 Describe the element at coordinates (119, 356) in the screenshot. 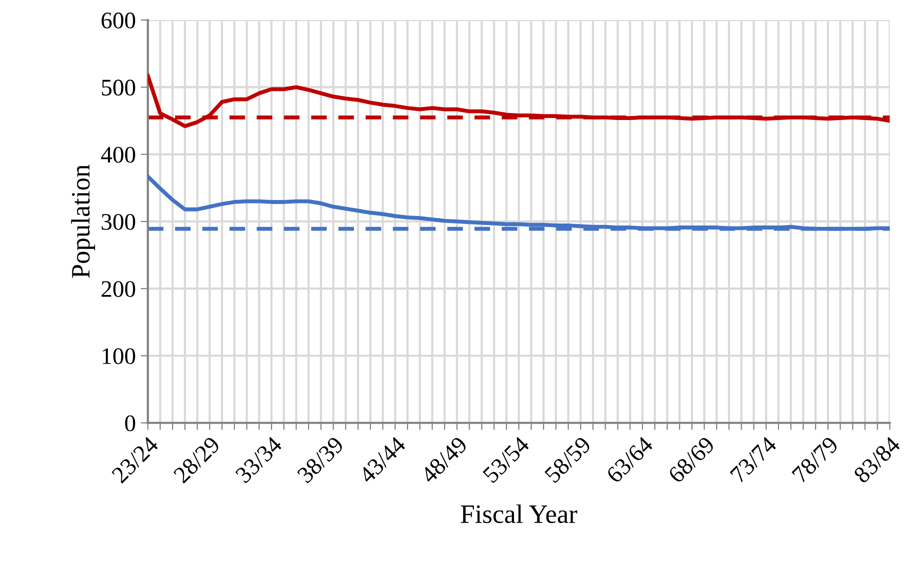

I see `y-tick-label: 100` at that location.